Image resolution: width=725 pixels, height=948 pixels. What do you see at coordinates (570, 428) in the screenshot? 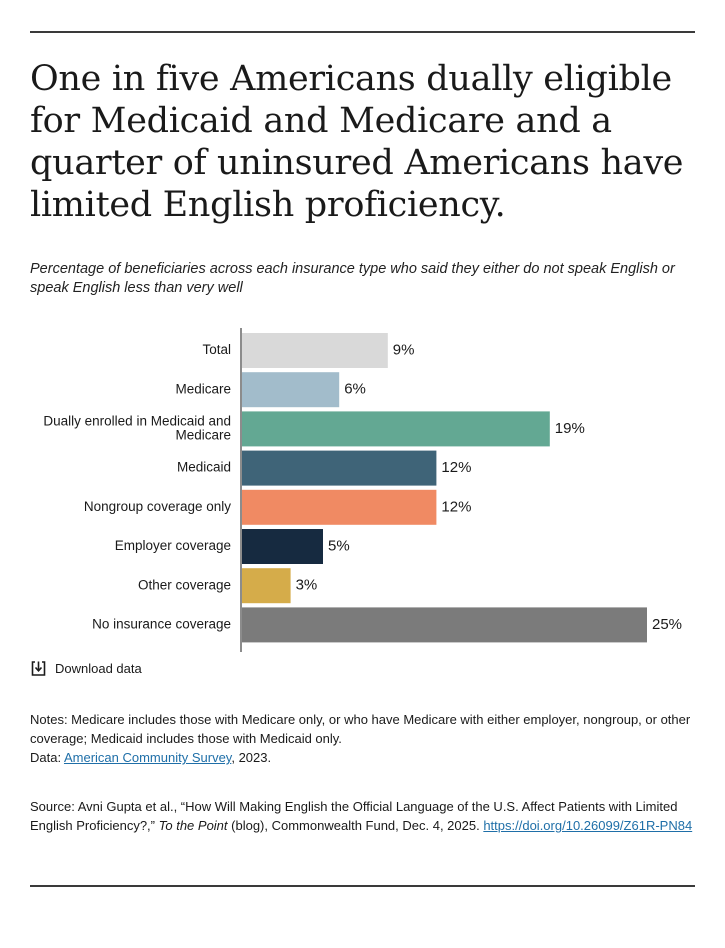
I see `bar-value-label: 19%` at bounding box center [570, 428].